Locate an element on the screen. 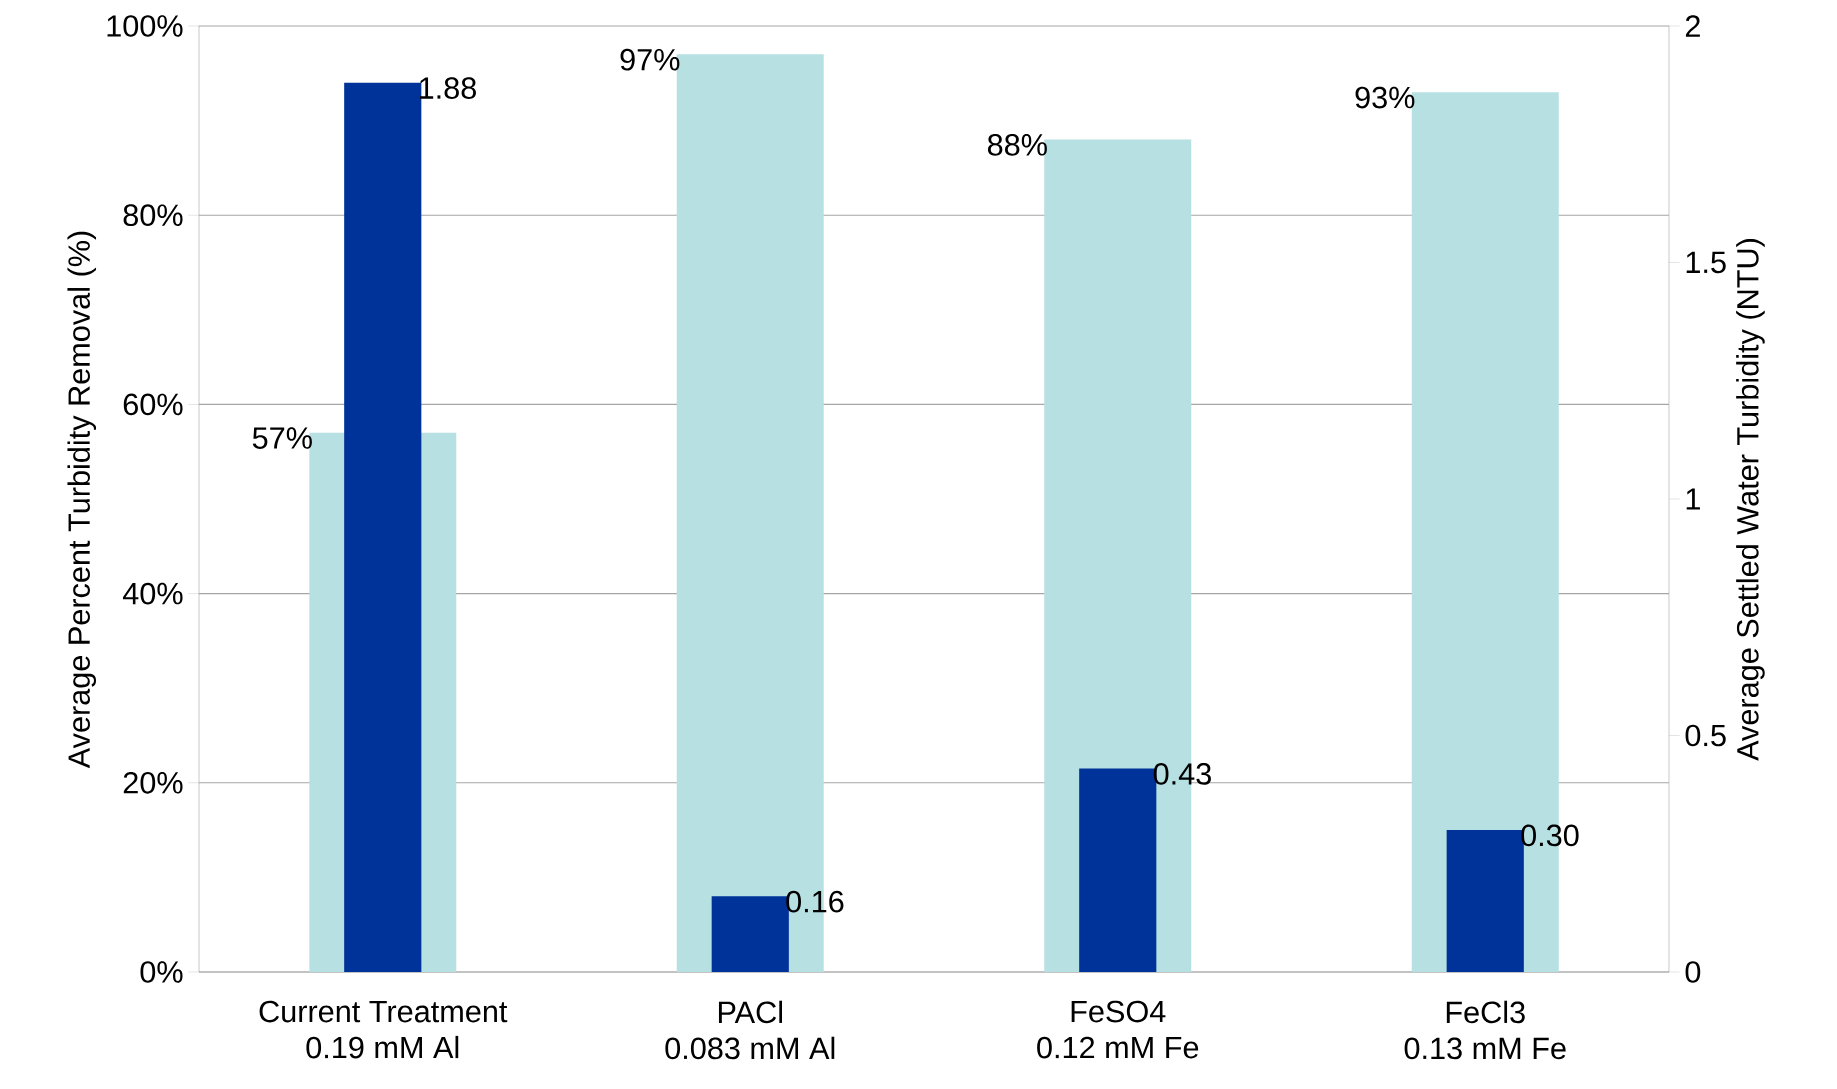 Image resolution: width=1837 pixels, height=1089 pixels. x-tick-label: PACl 0.083 mM Al is located at coordinates (750, 1030).